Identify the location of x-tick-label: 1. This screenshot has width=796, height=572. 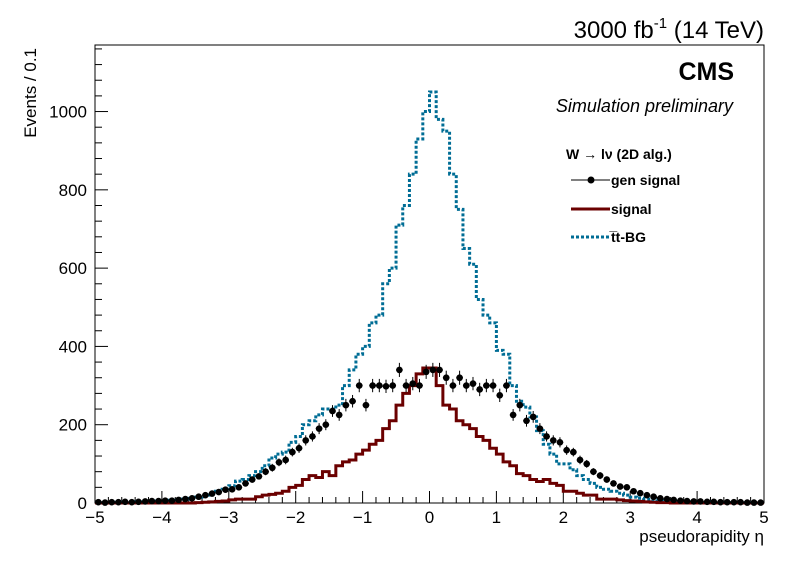
(496, 517).